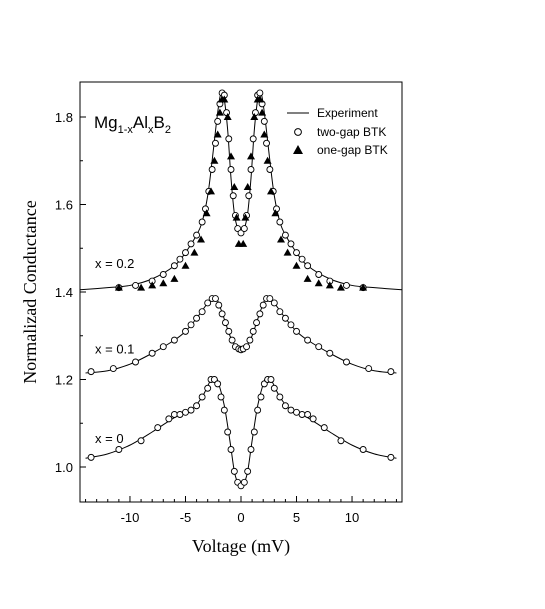 This screenshot has height=609, width=545. I want to click on formula-b: B, so click(159, 122).